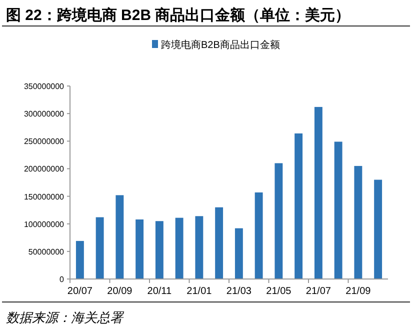 This screenshot has height=335, width=412. I want to click on legend-label: 跨境电商B2B商品出口金额, so click(220, 45).